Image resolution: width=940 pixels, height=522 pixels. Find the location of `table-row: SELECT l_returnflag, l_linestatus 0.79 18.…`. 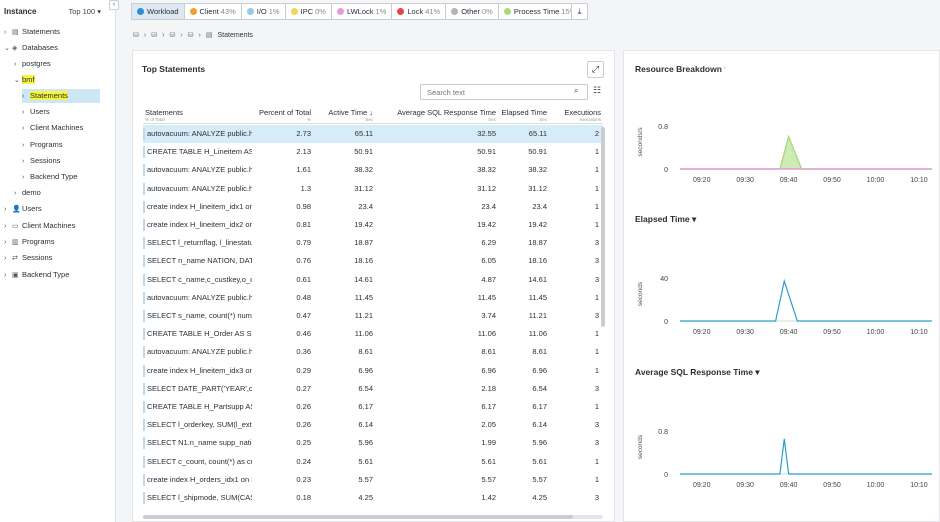

table-row: SELECT l_returnflag, l_linestatus 0.79 18.… is located at coordinates (373, 243).